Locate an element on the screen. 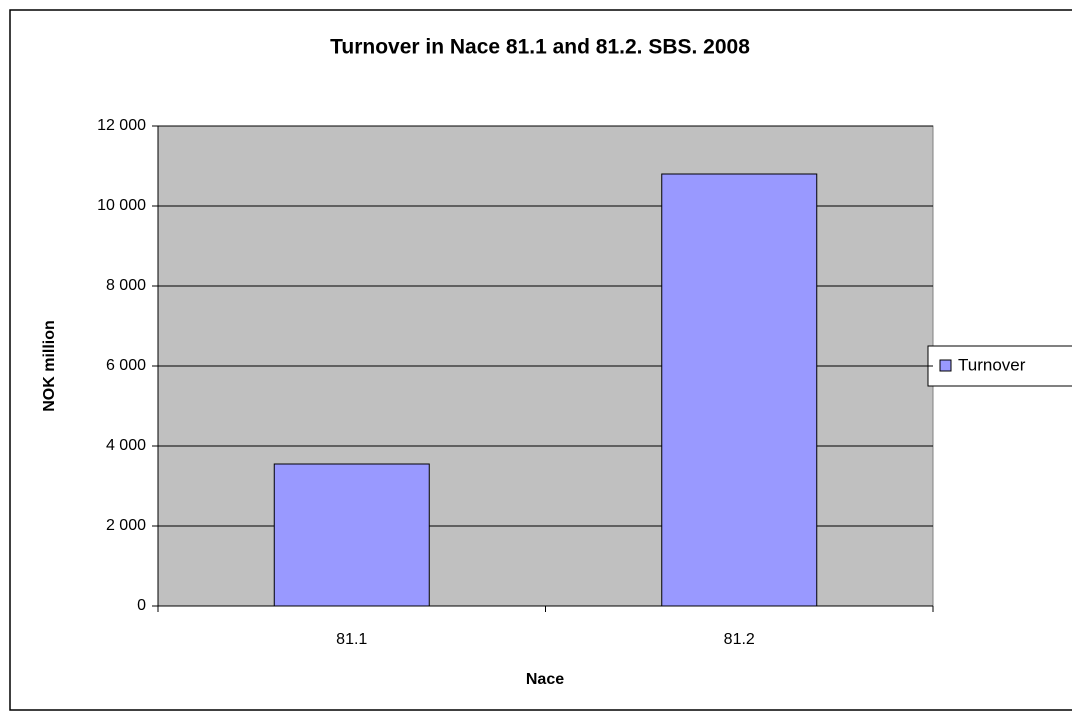  y-tick-label: 2 000 is located at coordinates (126, 525).